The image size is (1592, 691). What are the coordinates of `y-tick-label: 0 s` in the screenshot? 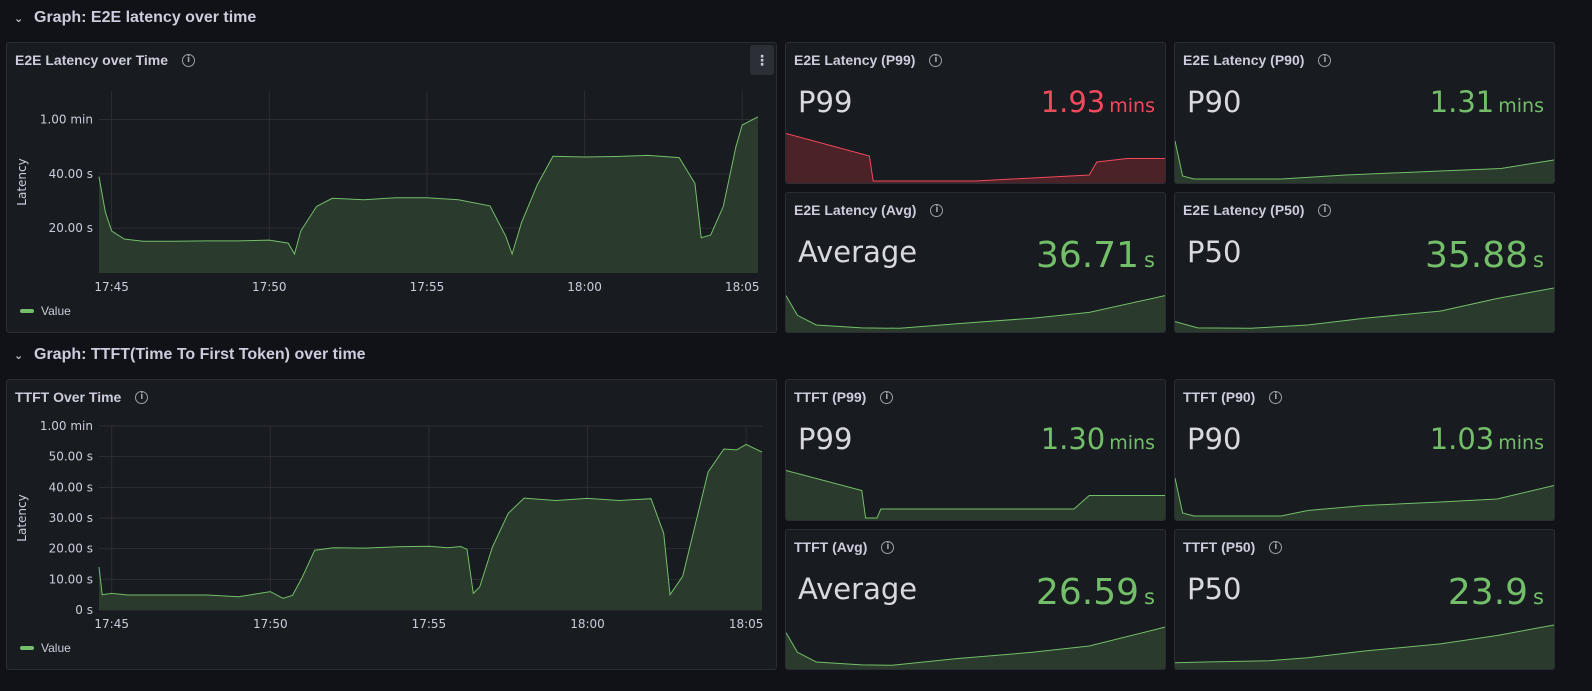 It's located at (84, 610).